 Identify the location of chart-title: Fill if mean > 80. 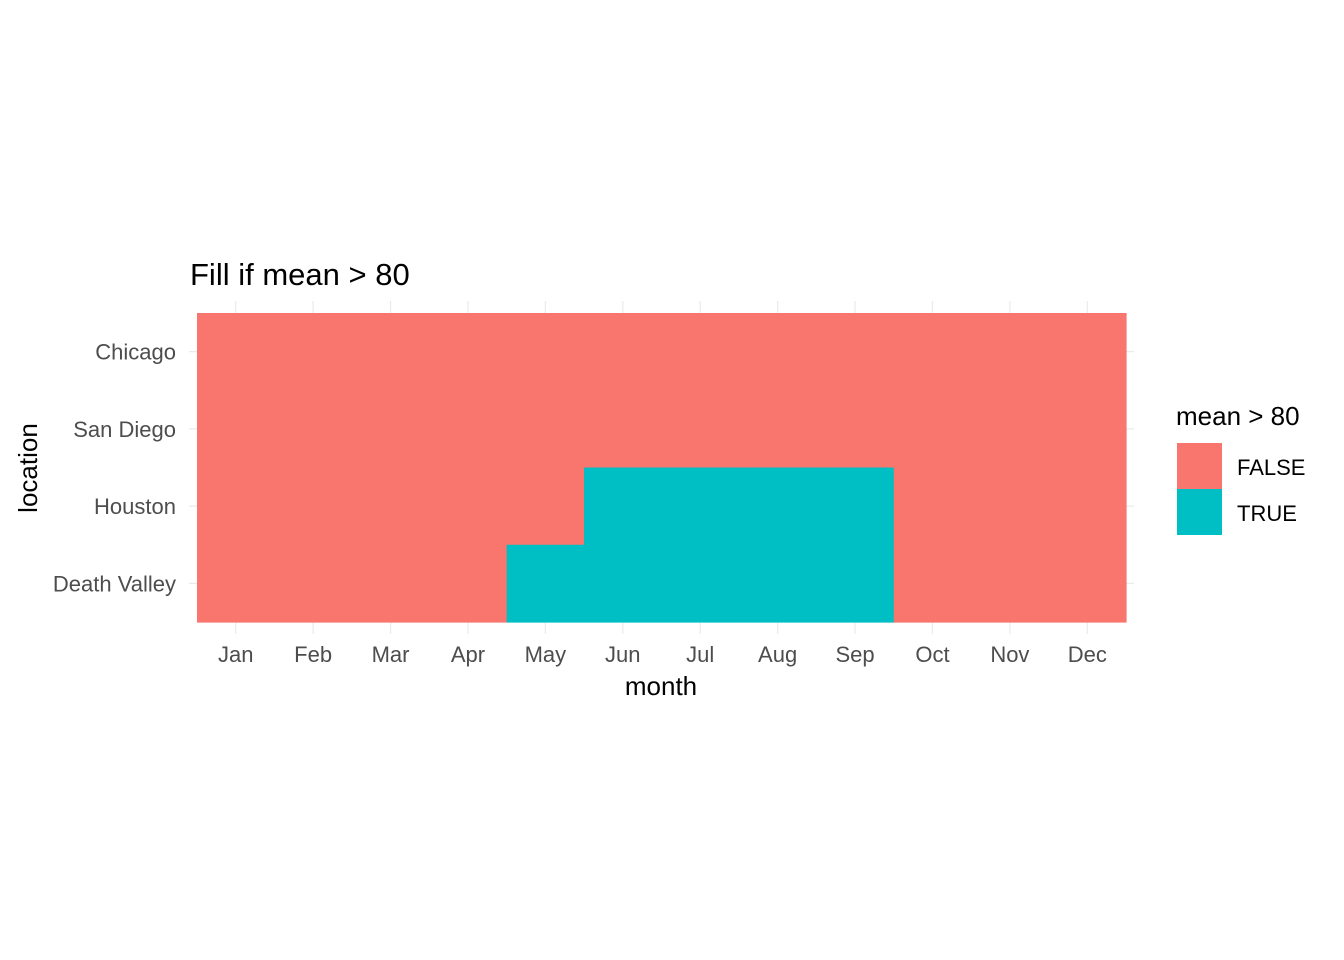
(300, 274).